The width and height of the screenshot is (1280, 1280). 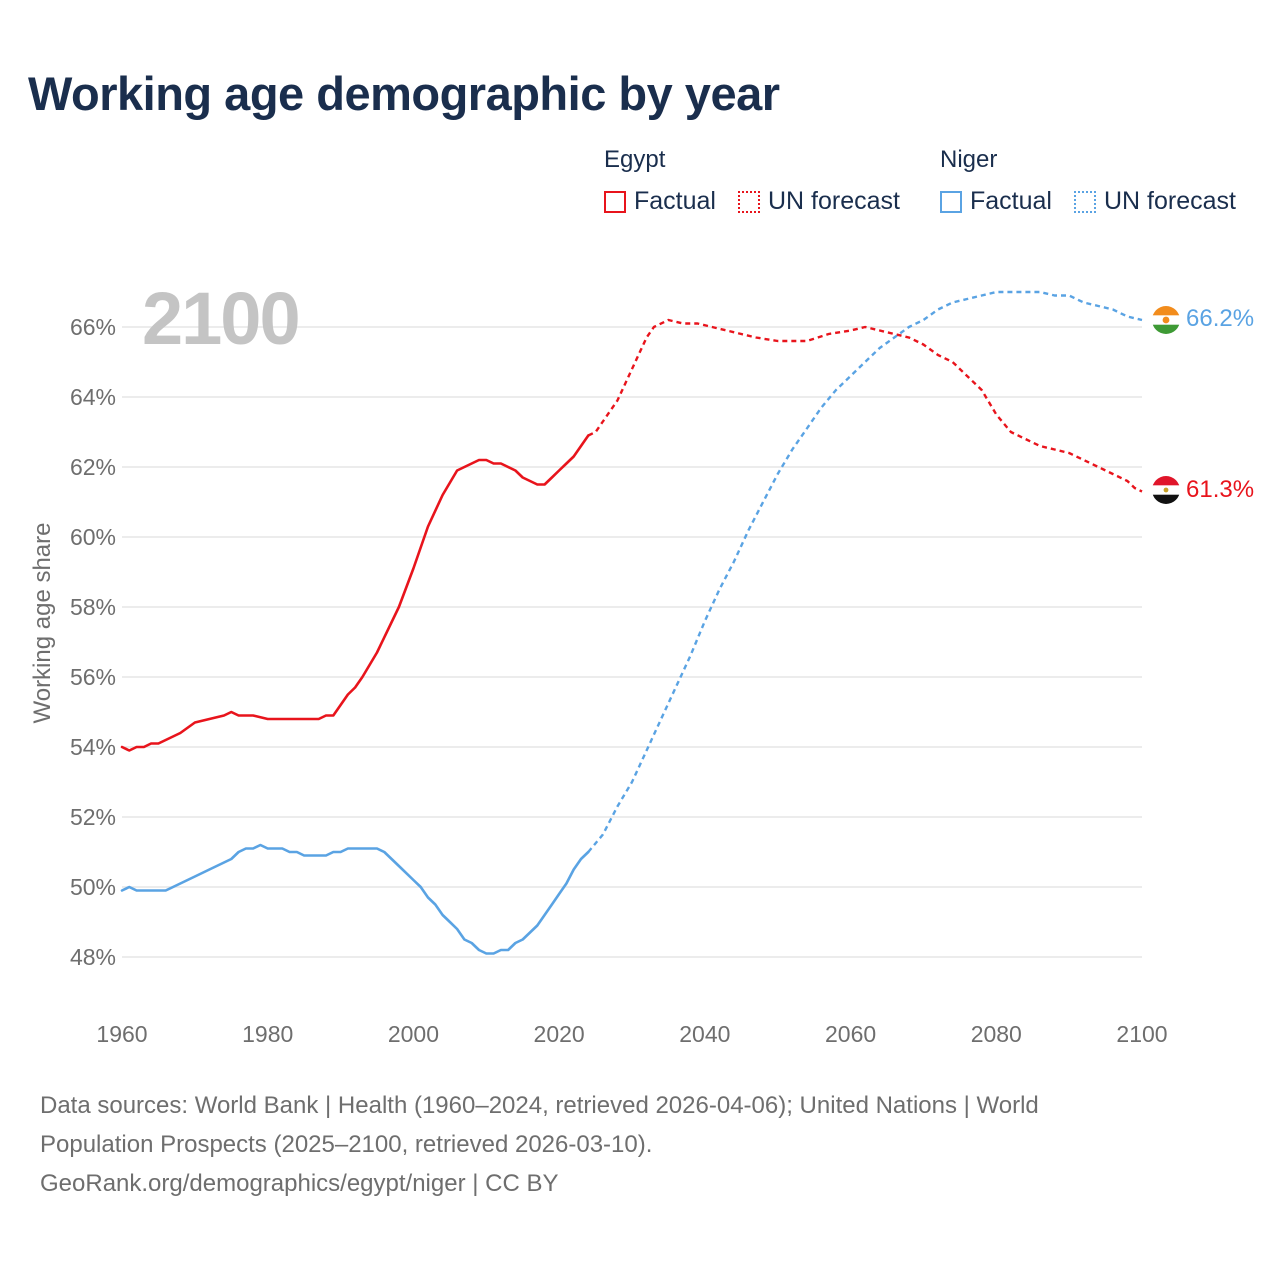 What do you see at coordinates (42, 623) in the screenshot?
I see `y-axis-label: Working age share` at bounding box center [42, 623].